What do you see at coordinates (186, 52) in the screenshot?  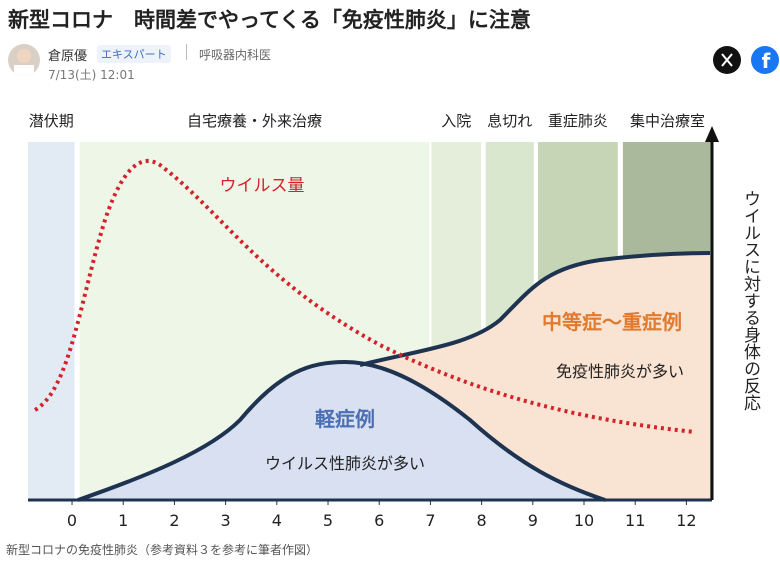 I see `separator` at bounding box center [186, 52].